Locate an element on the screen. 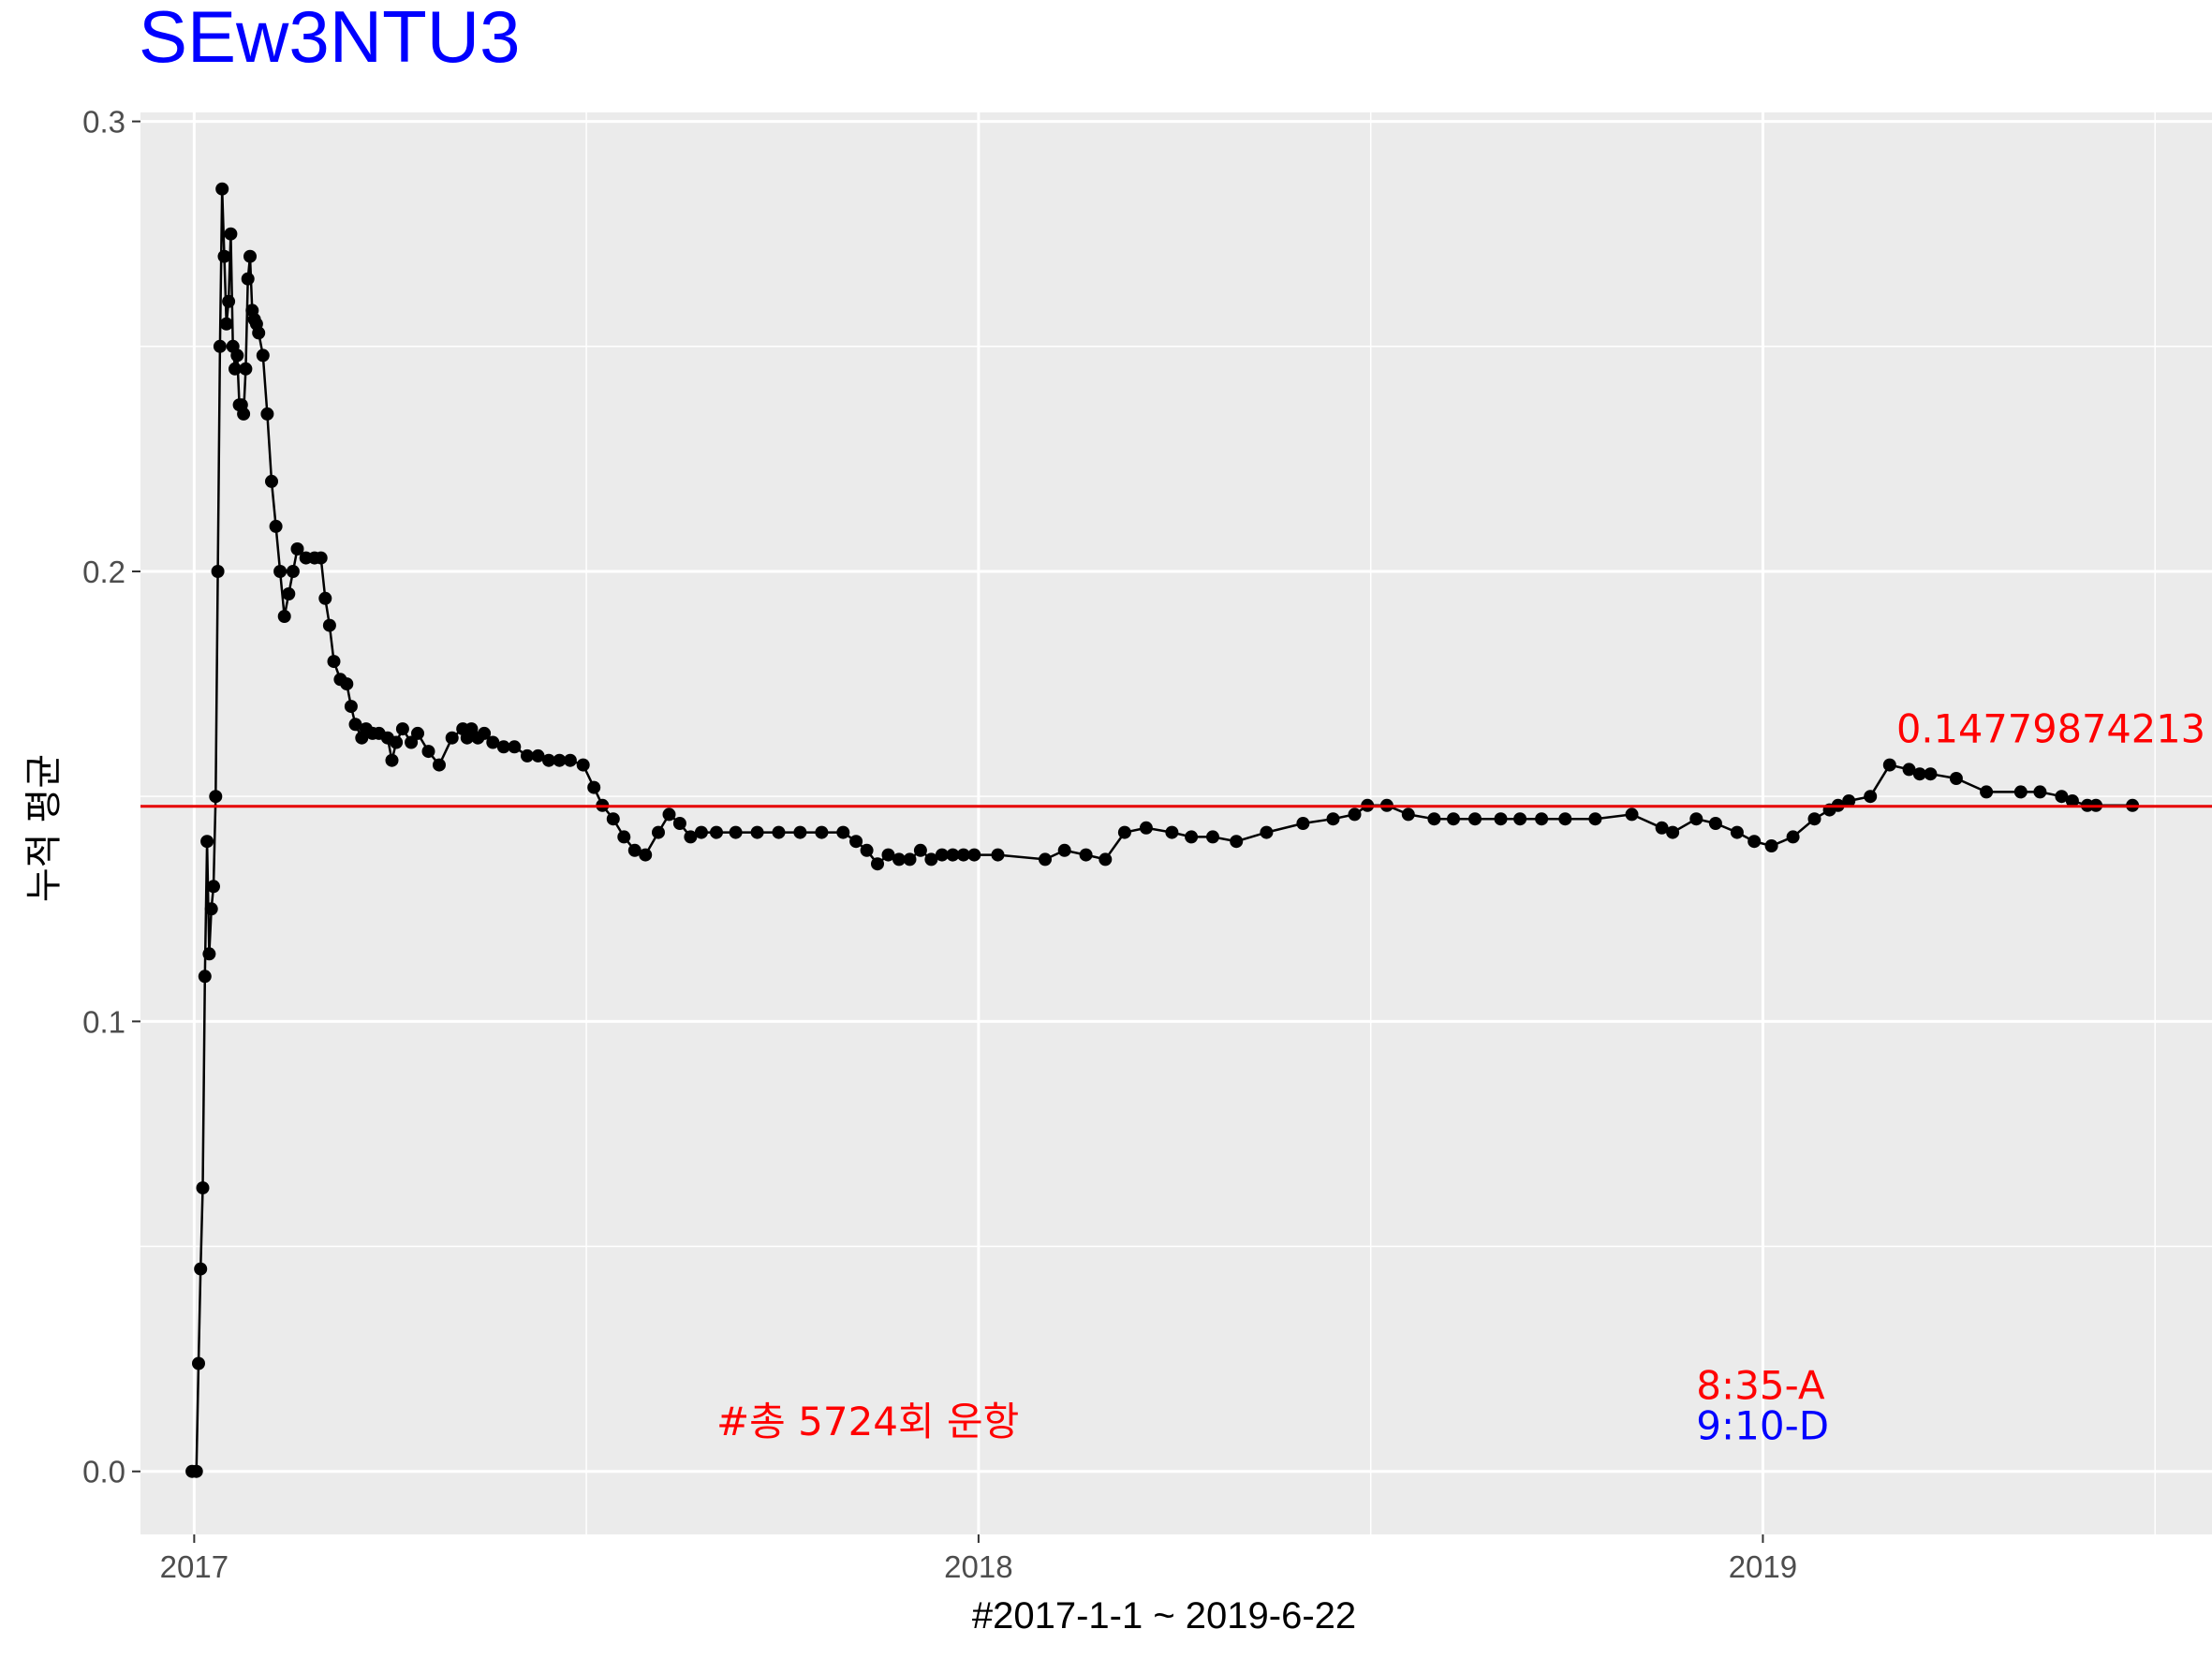 This screenshot has width=2212, height=1659. x-tick-label: 2018 is located at coordinates (978, 1567).